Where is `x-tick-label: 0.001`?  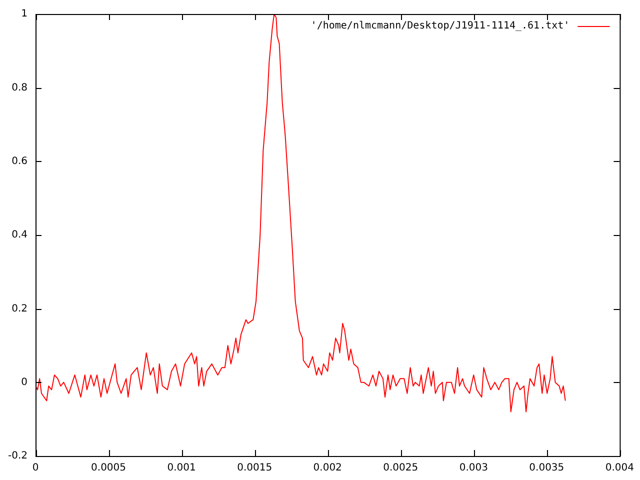
x-tick-label: 0.001 is located at coordinates (181, 468).